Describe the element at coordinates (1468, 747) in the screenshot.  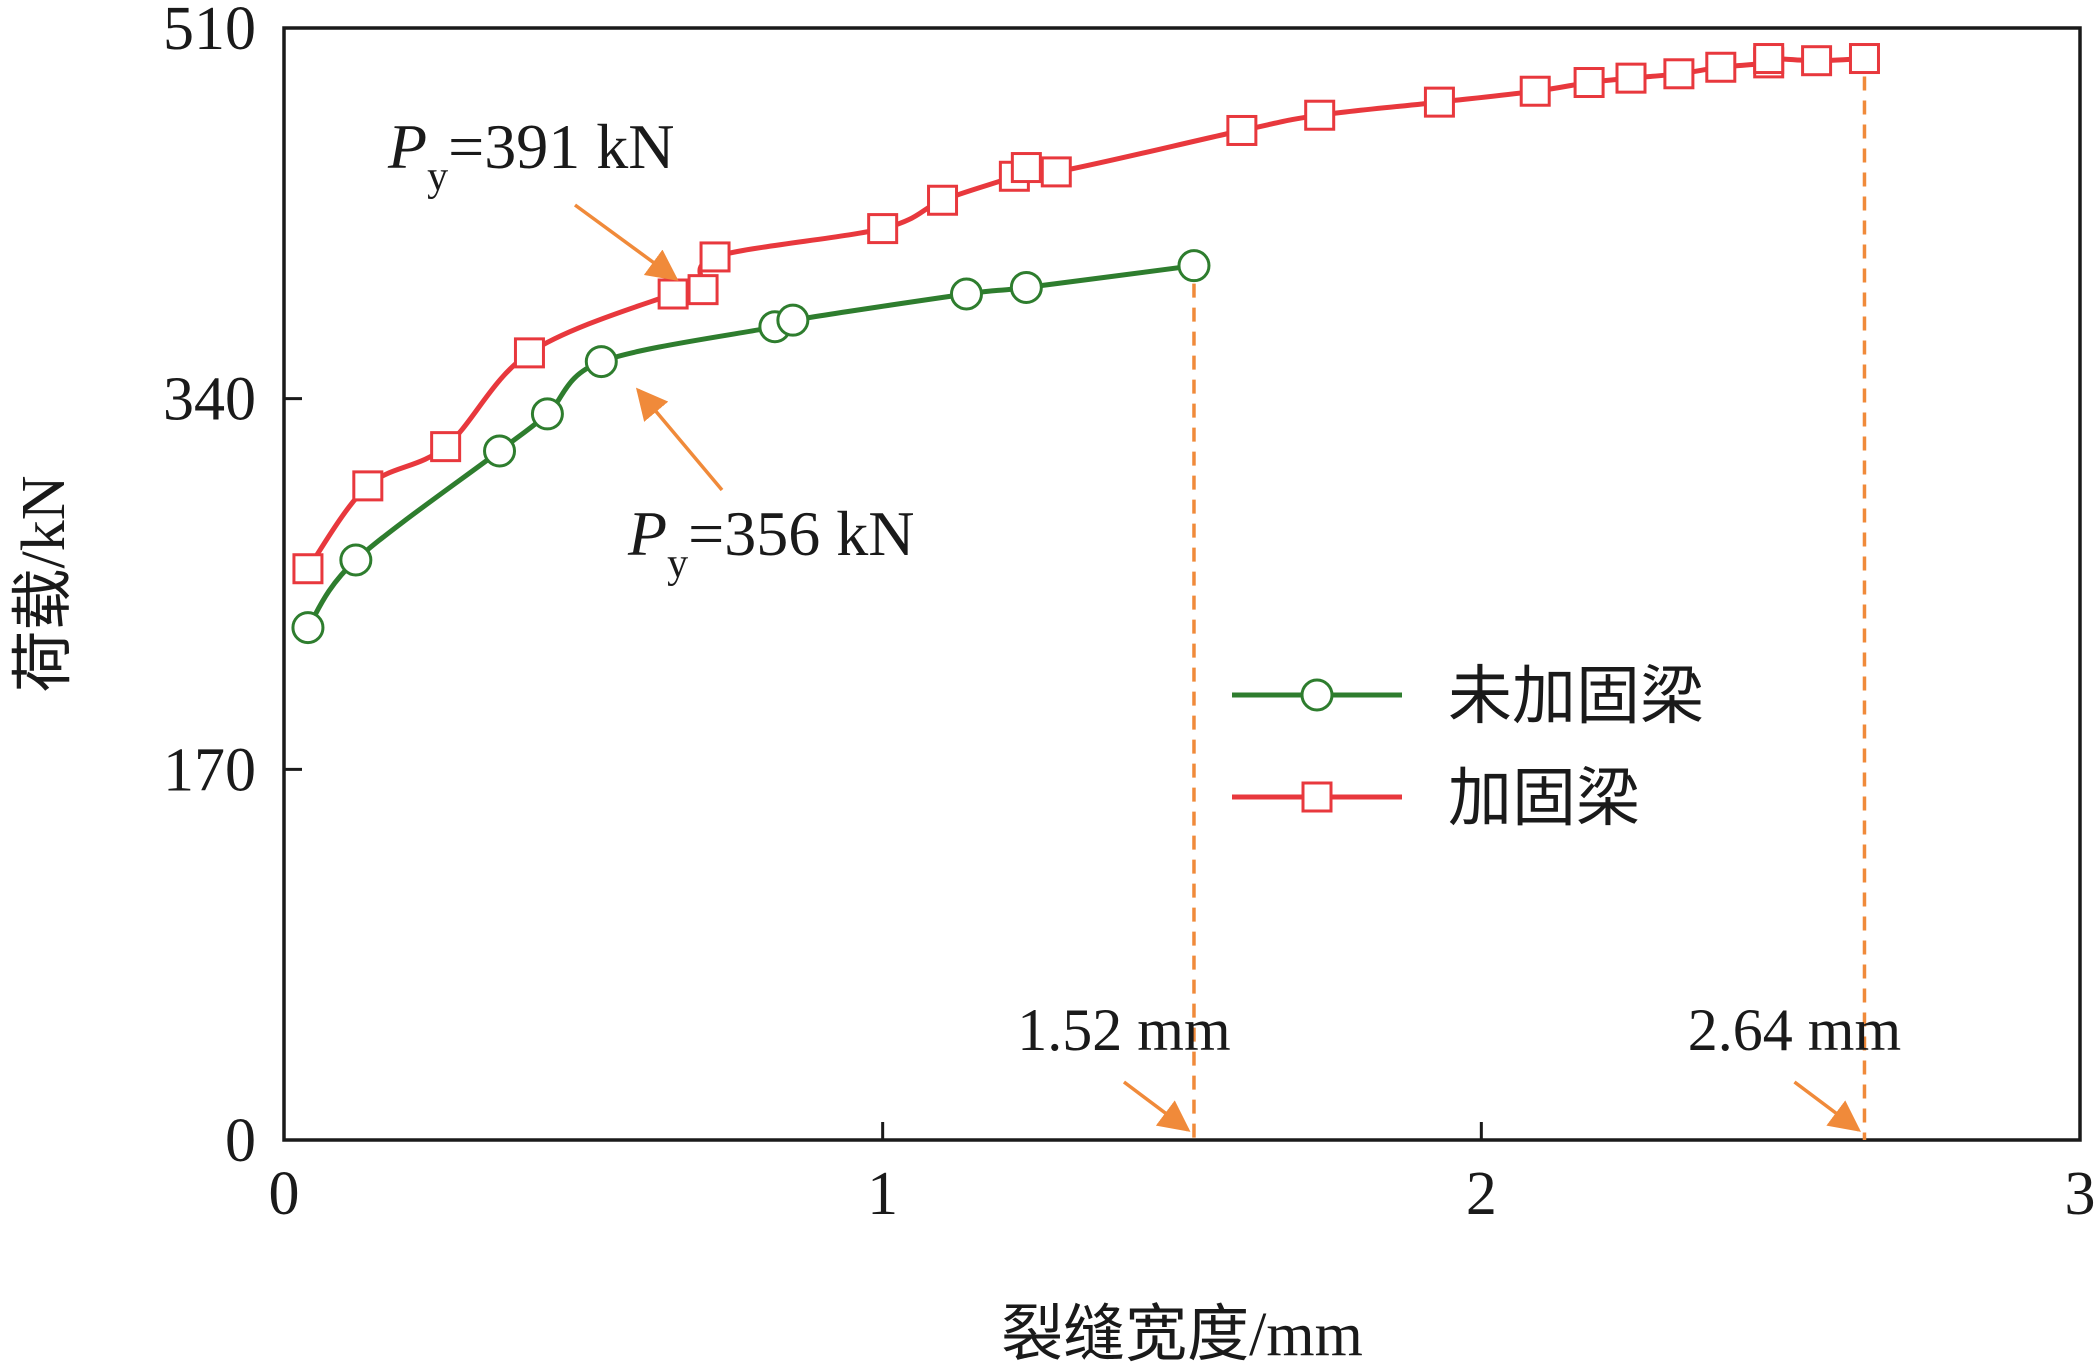
I see `legend: 未加固梁 加固梁` at that location.